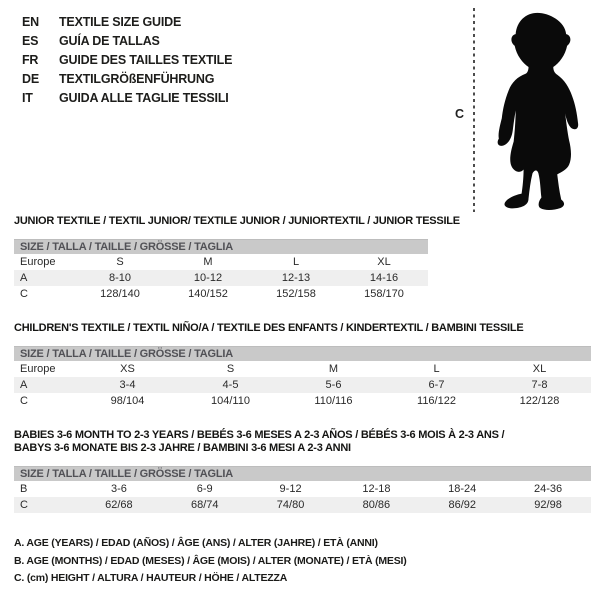  Describe the element at coordinates (252, 294) in the screenshot. I see `row-cells: 128/140 140/152 152/158 158/170` at that location.